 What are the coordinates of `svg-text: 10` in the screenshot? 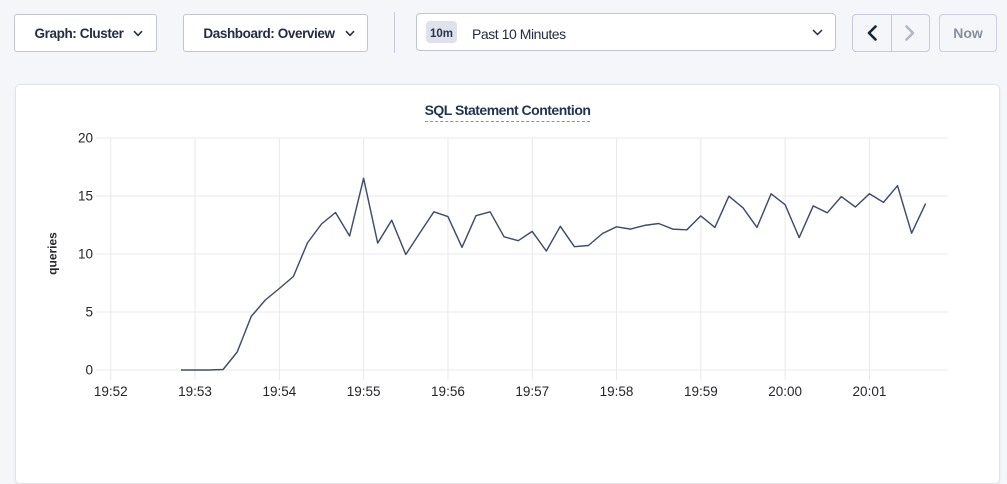 It's located at (85, 254).